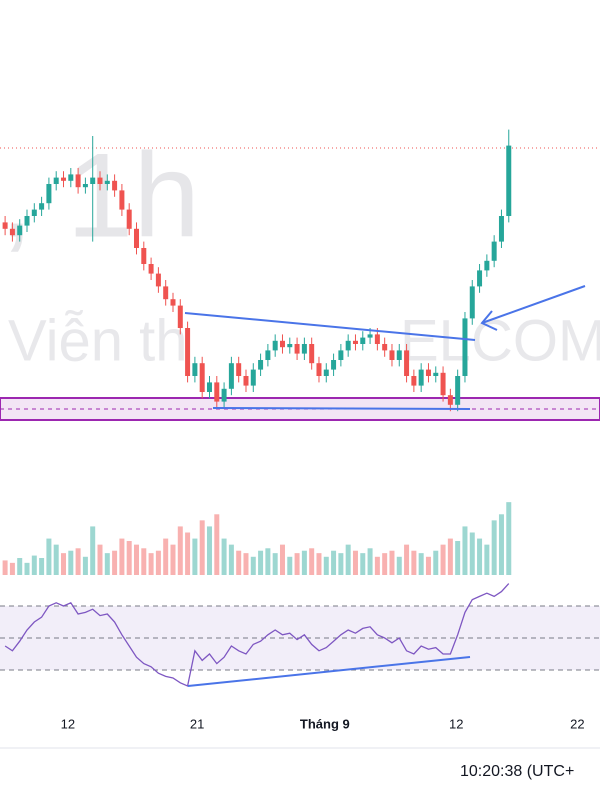 This screenshot has width=600, height=800. I want to click on watermark-left: Viễn th, so click(98, 340).